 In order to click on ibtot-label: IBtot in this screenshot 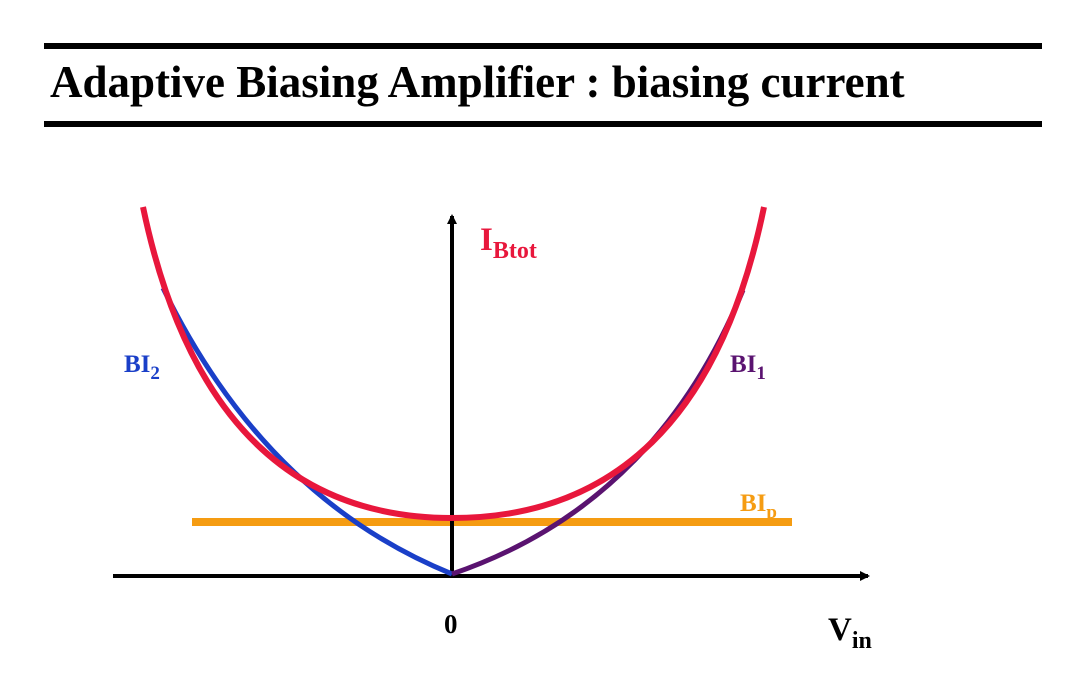, I will do `click(508, 243)`.